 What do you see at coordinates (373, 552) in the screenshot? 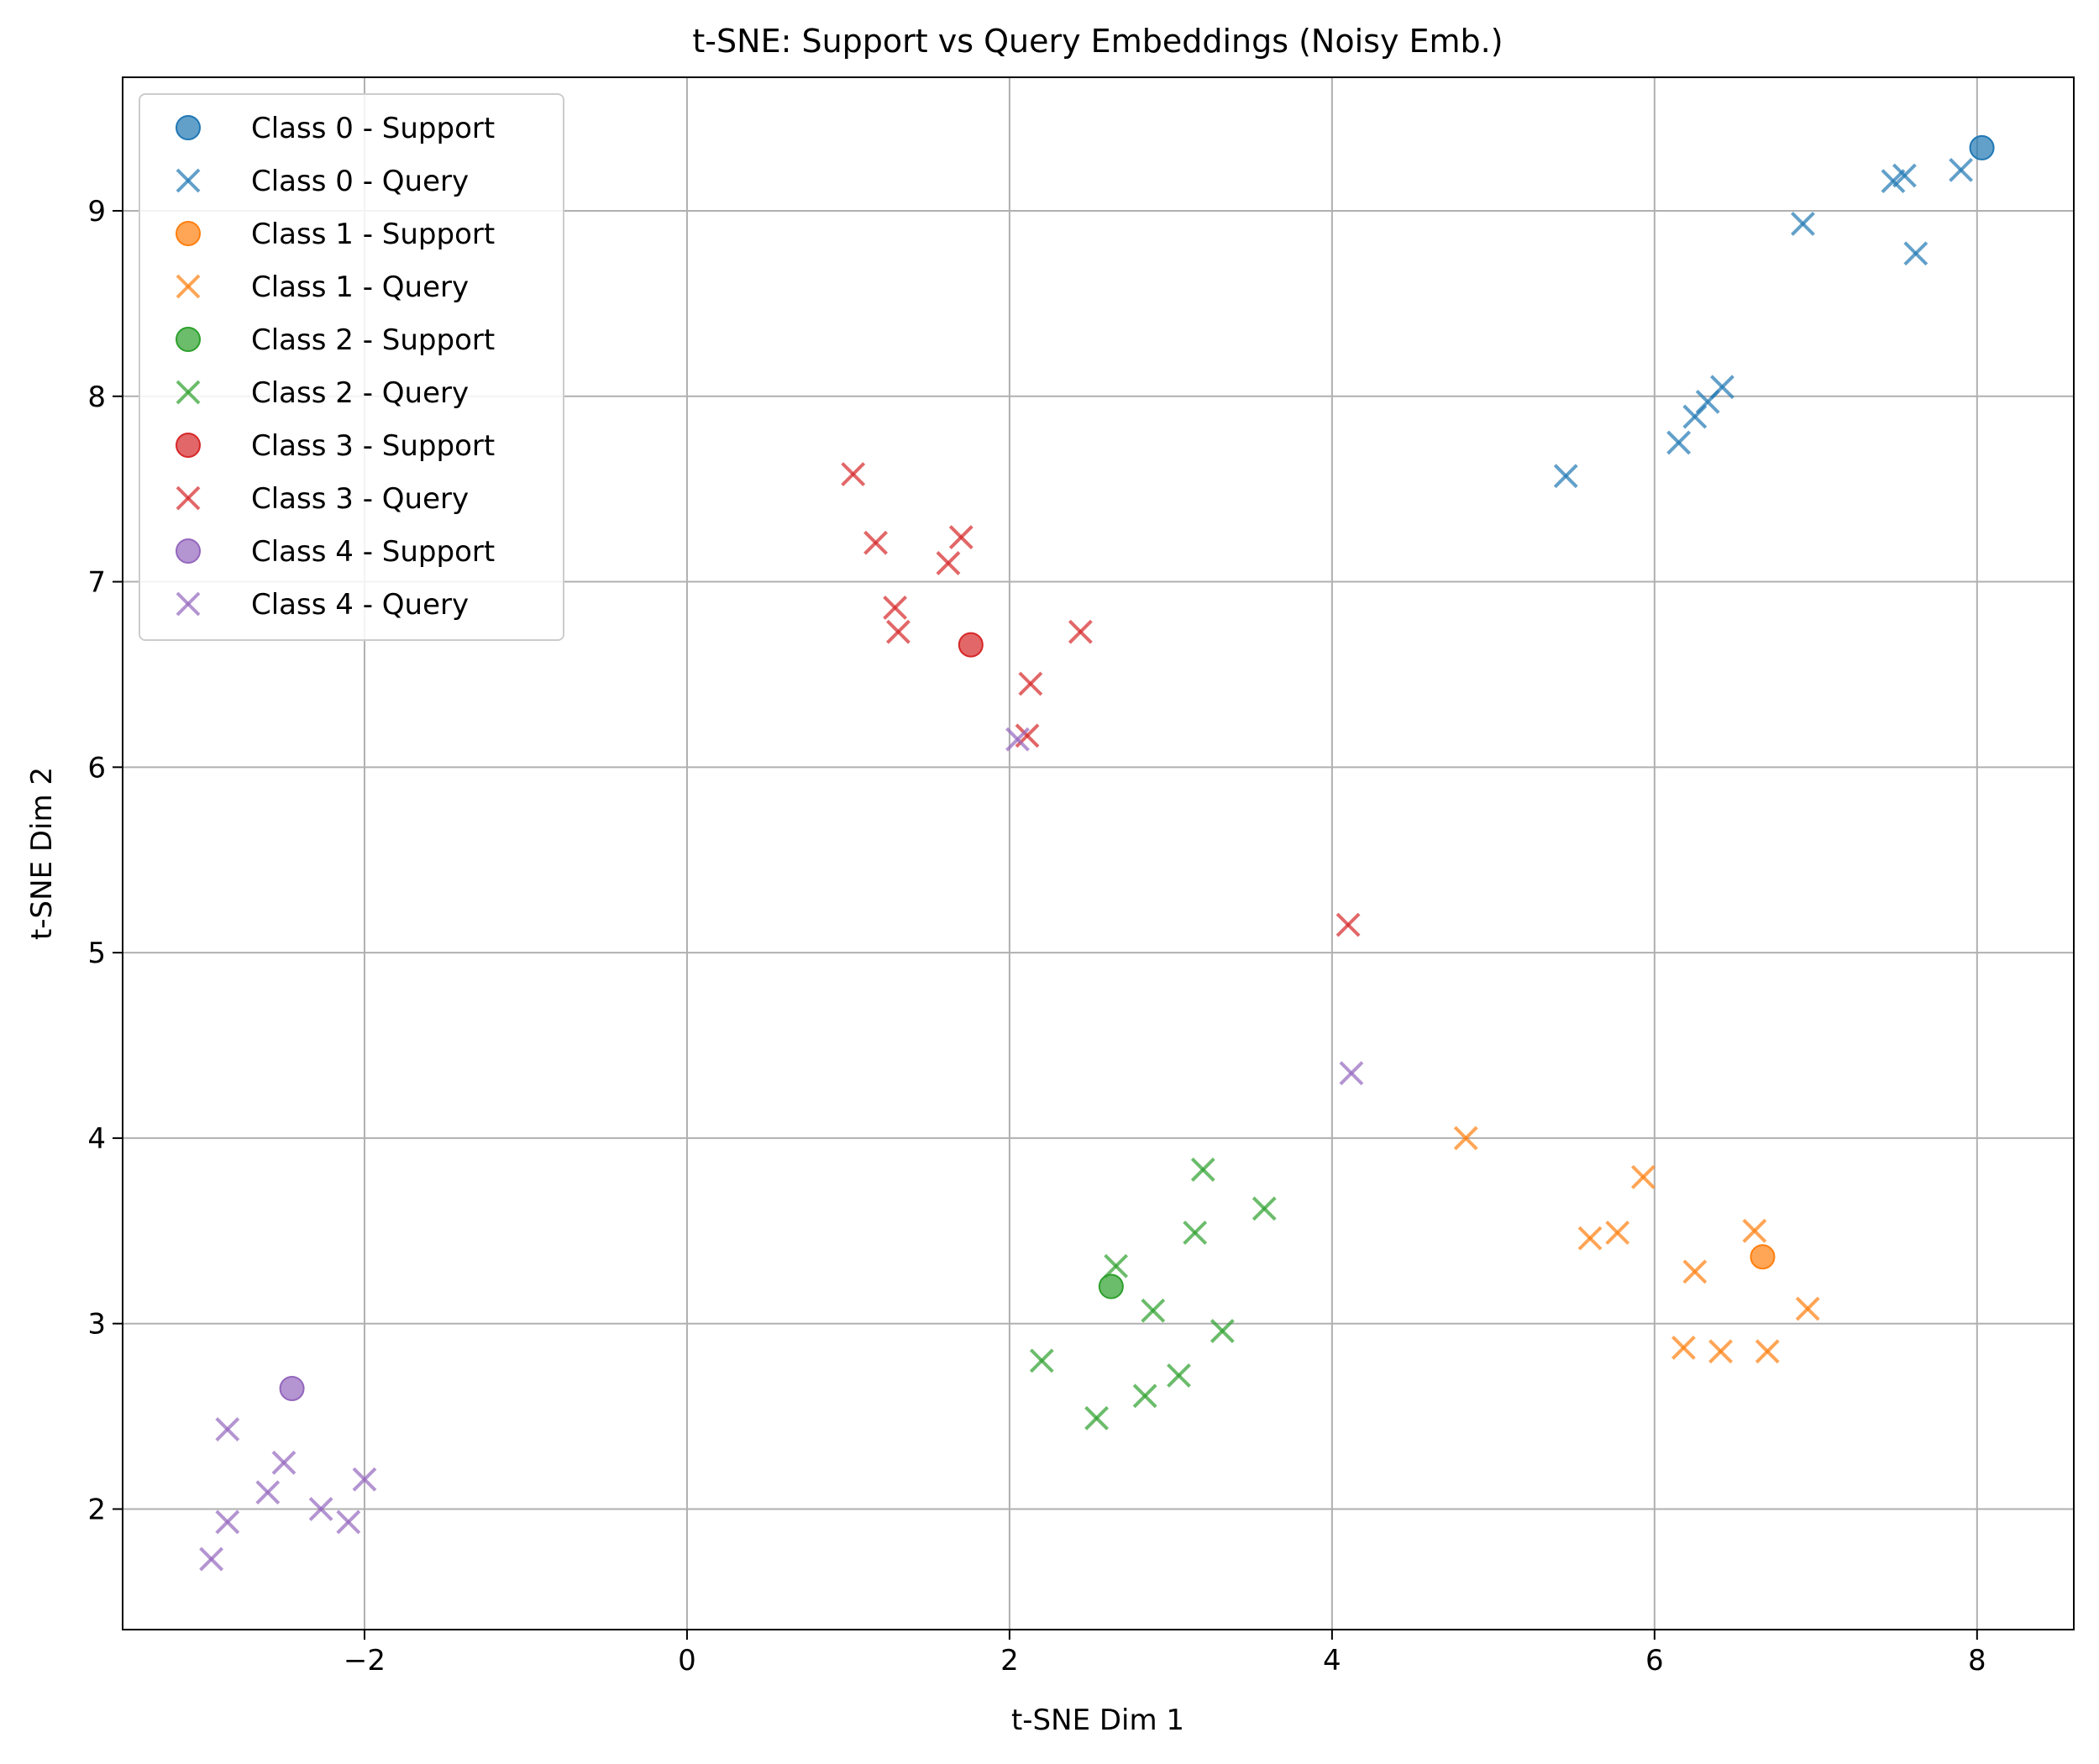
I see `legend-label: Class 4 - Support` at bounding box center [373, 552].